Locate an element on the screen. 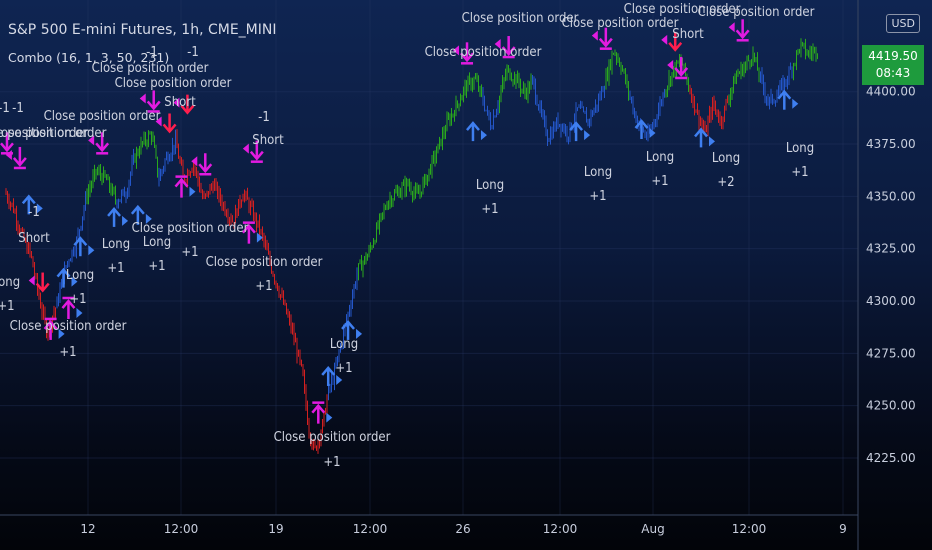 The width and height of the screenshot is (932, 550). annotation-label-24: Long is located at coordinates (10, 282).